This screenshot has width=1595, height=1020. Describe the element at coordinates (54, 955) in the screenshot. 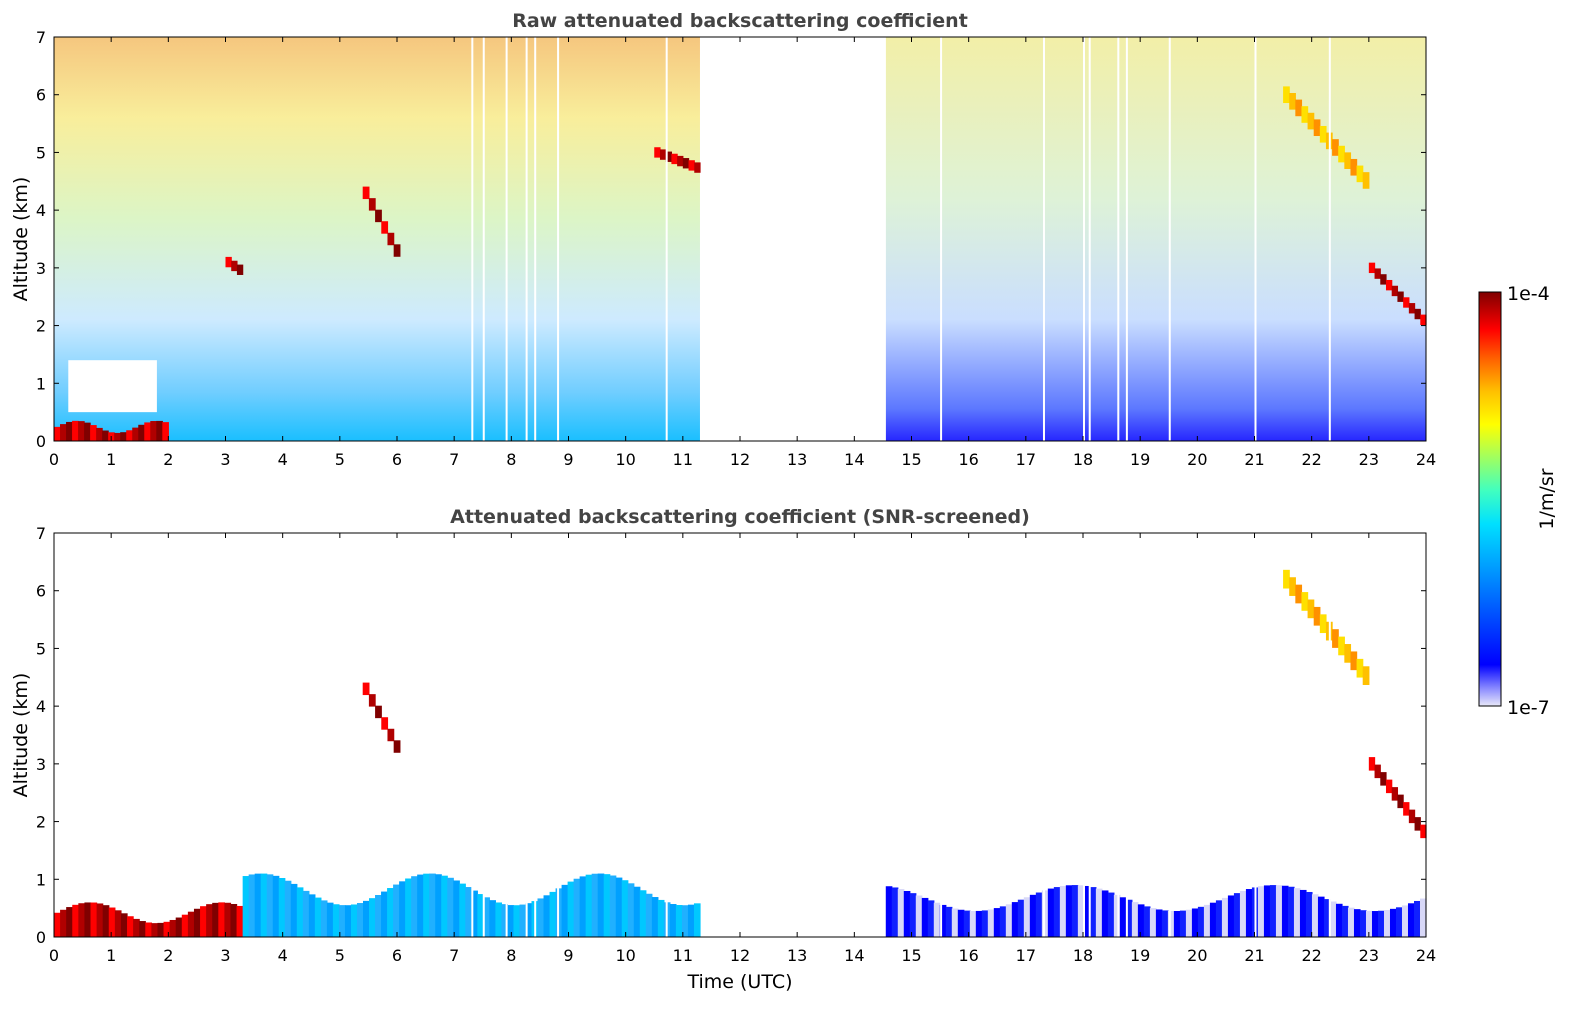

I see `x-tick-label: 0` at that location.